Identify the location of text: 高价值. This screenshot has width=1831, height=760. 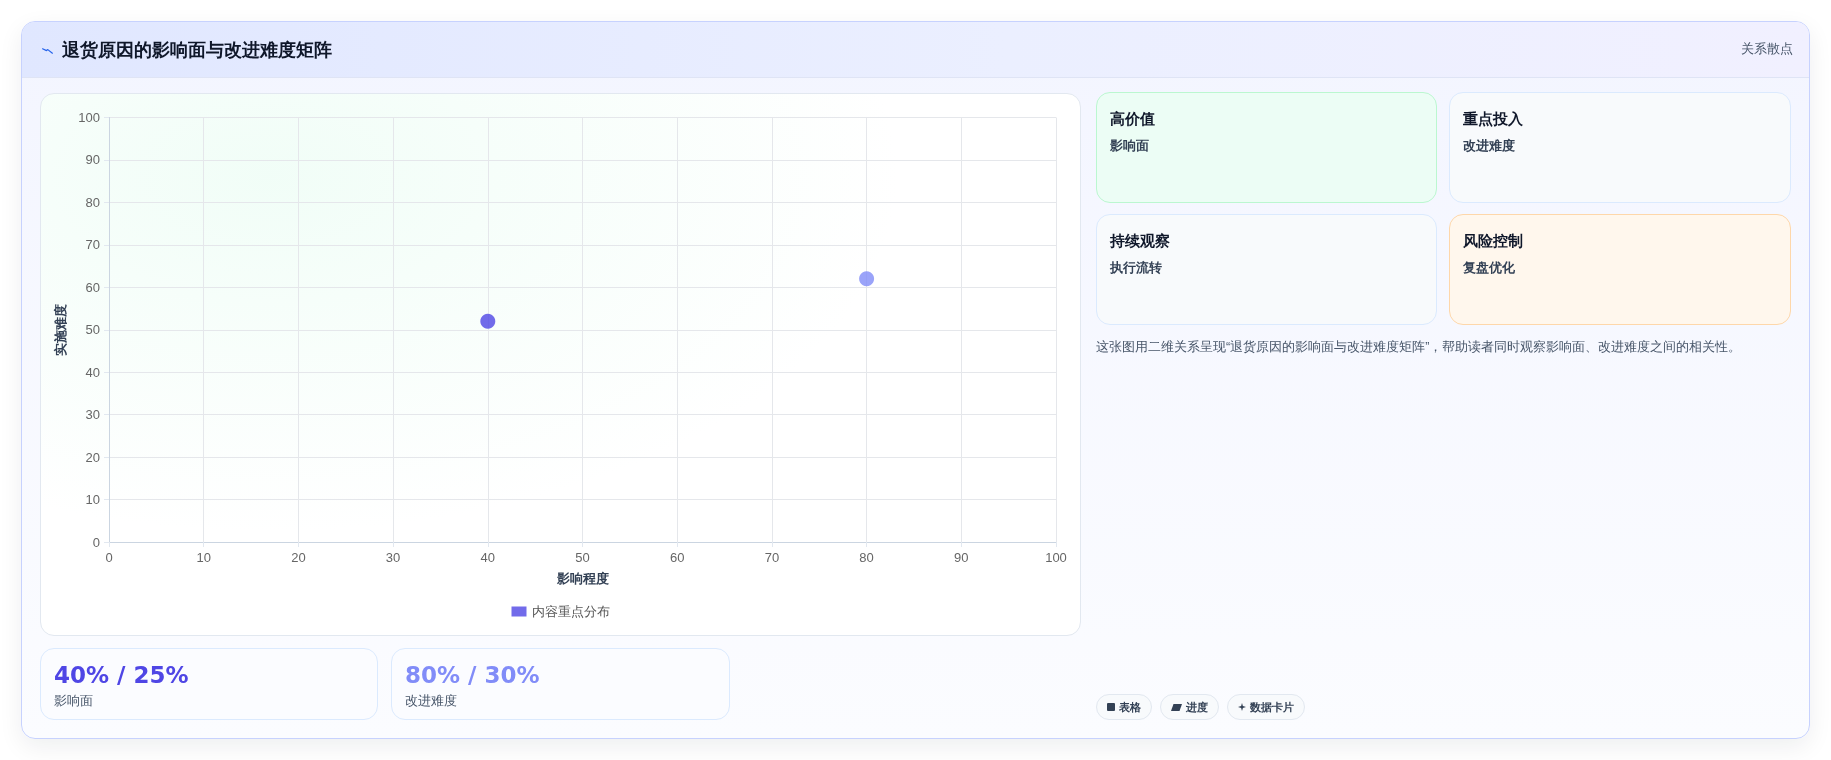
(1132, 119).